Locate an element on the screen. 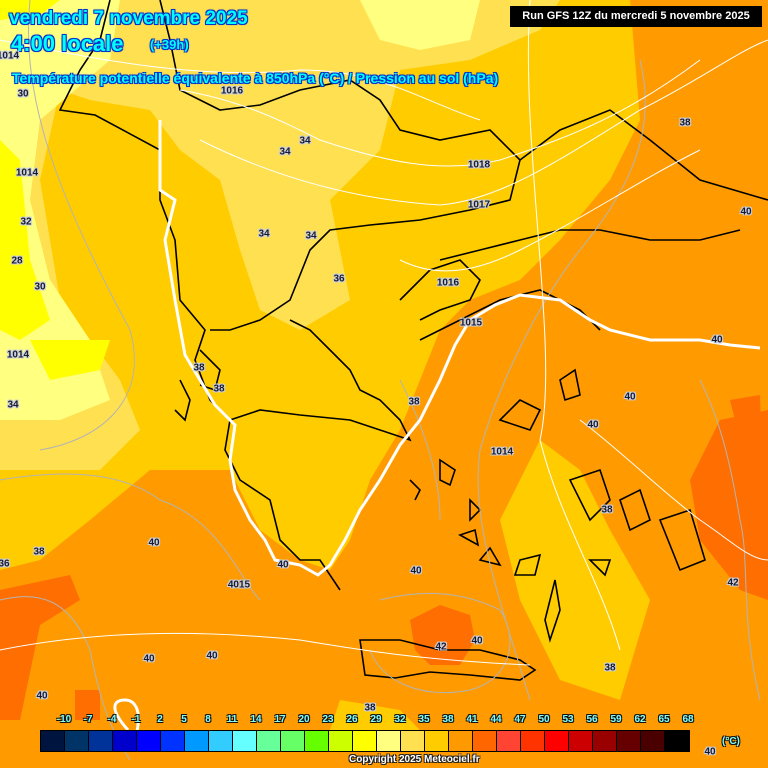 Image resolution: width=768 pixels, height=768 pixels. colorbar-tick-label: 50 is located at coordinates (544, 719).